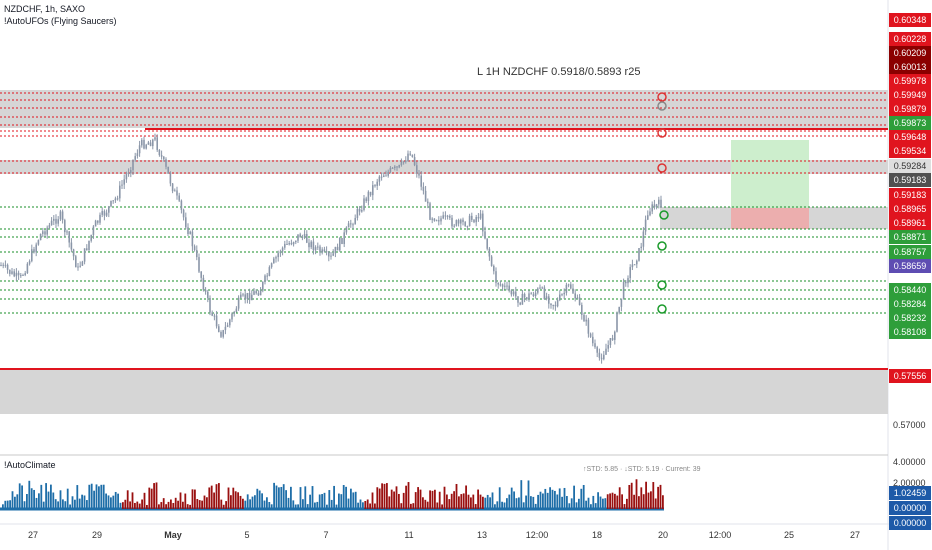  I want to click on price-tag: 0.58961, so click(910, 223).